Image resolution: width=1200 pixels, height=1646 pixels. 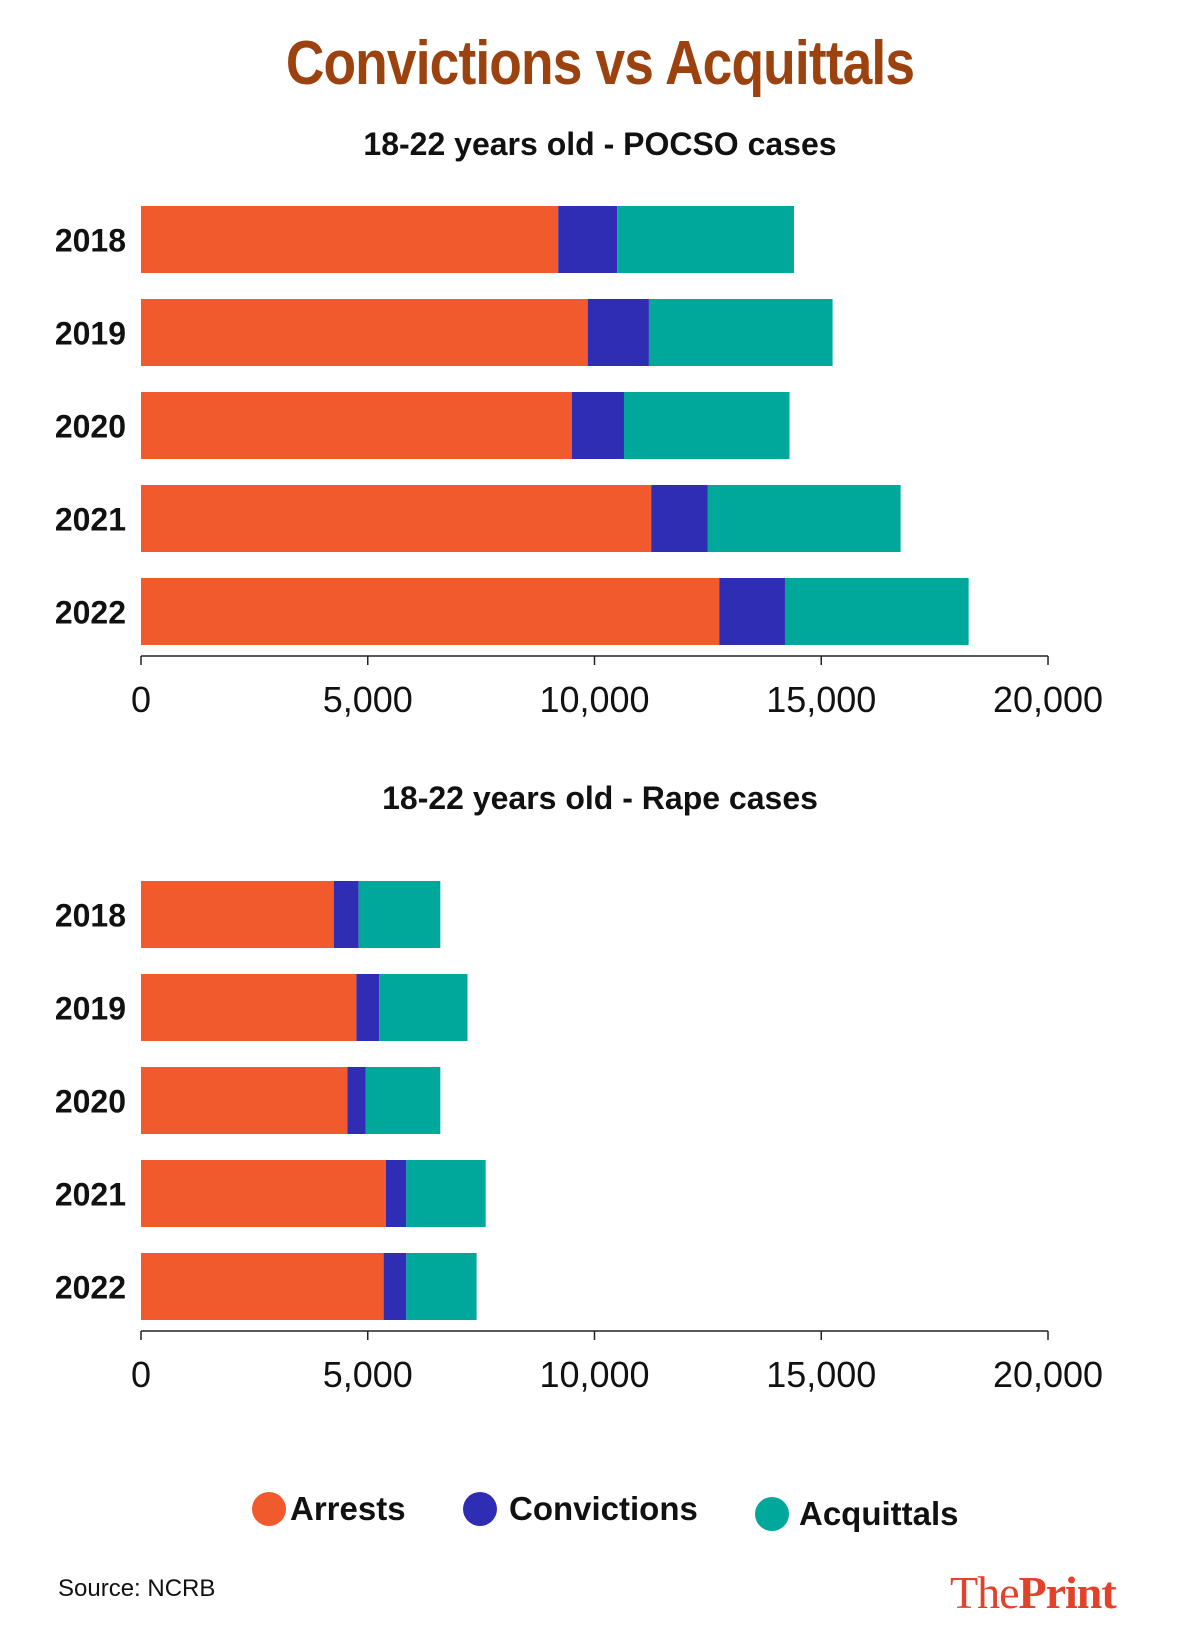 What do you see at coordinates (137, 1588) in the screenshot?
I see `source-note: Source: NCRB` at bounding box center [137, 1588].